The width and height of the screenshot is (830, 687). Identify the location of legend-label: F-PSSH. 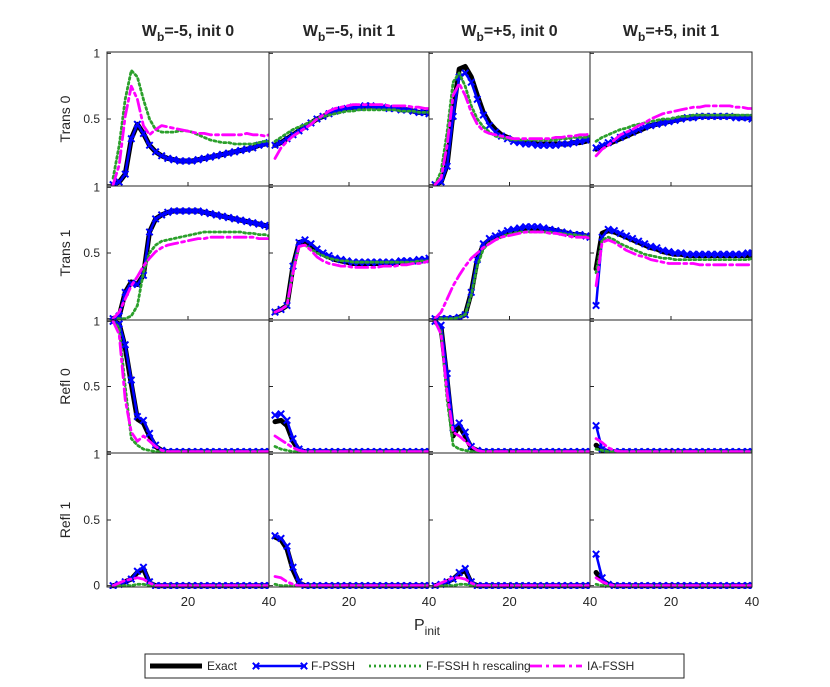
(333, 666).